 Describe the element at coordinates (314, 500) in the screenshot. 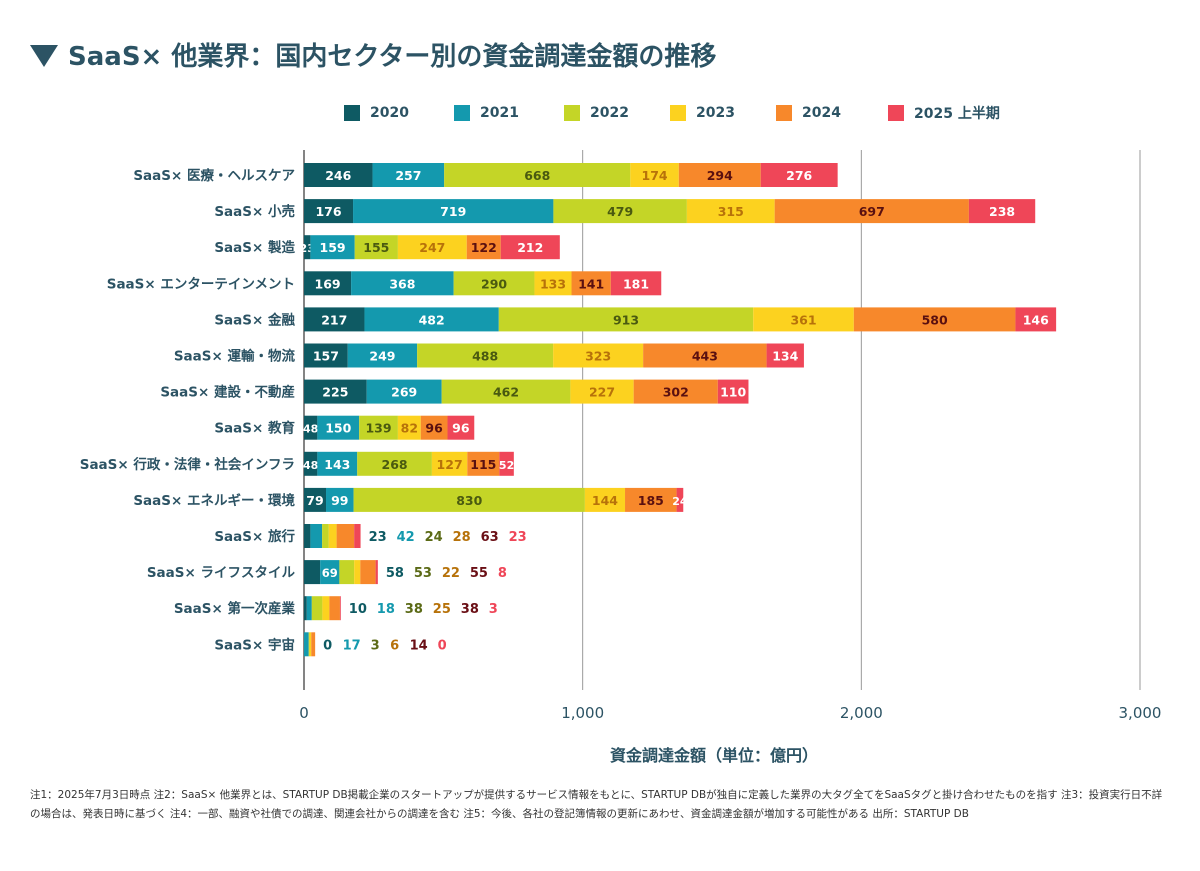

I see `data-label: 79` at that location.